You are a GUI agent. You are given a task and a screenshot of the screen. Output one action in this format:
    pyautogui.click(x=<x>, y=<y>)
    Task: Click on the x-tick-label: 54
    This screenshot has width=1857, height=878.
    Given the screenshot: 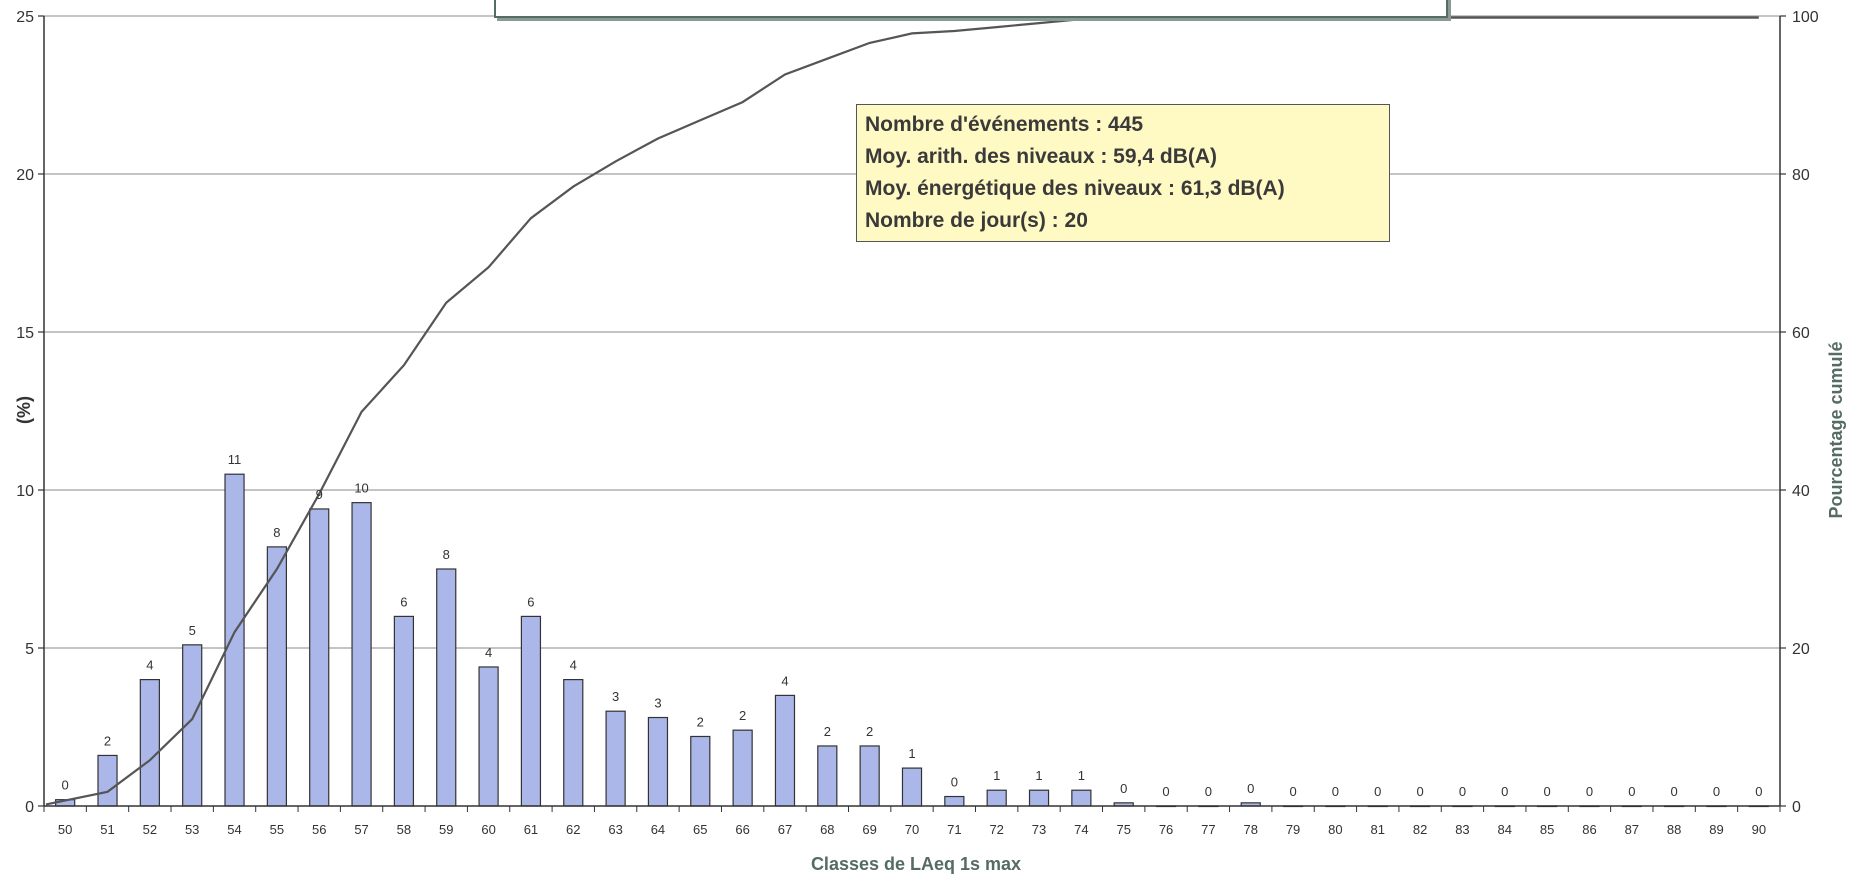 What is the action you would take?
    pyautogui.click(x=234, y=829)
    